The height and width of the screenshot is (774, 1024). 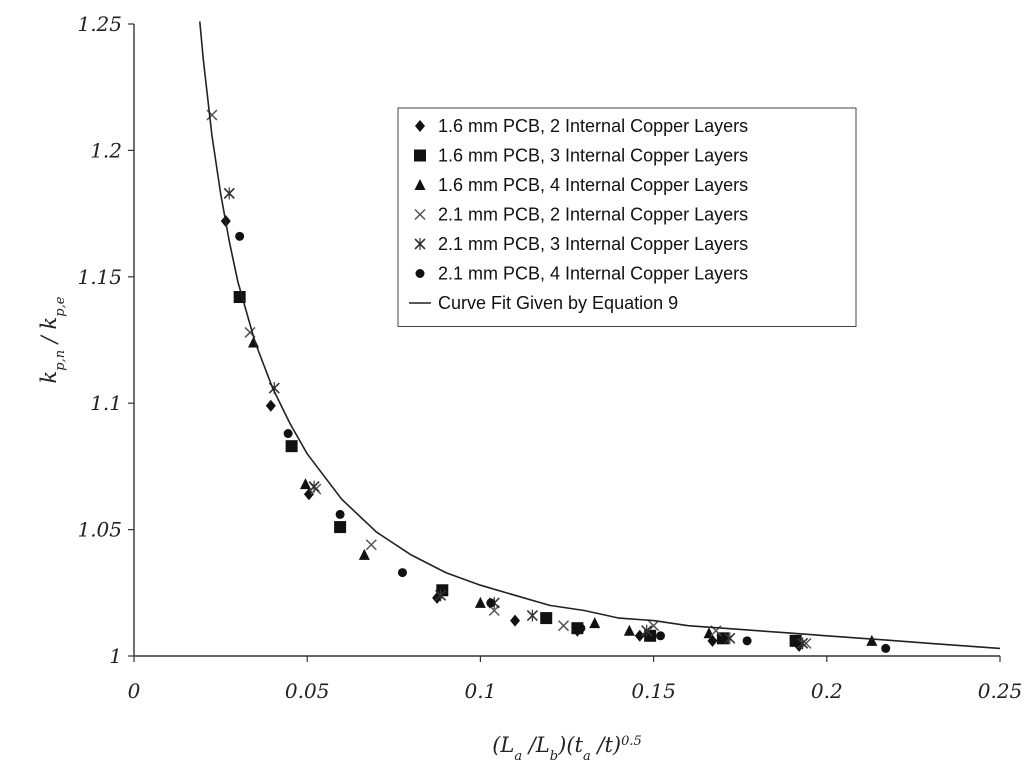 I want to click on legend-label-2: 1.6 mm PCB, 3 Internal Copper Layers, so click(x=593, y=156).